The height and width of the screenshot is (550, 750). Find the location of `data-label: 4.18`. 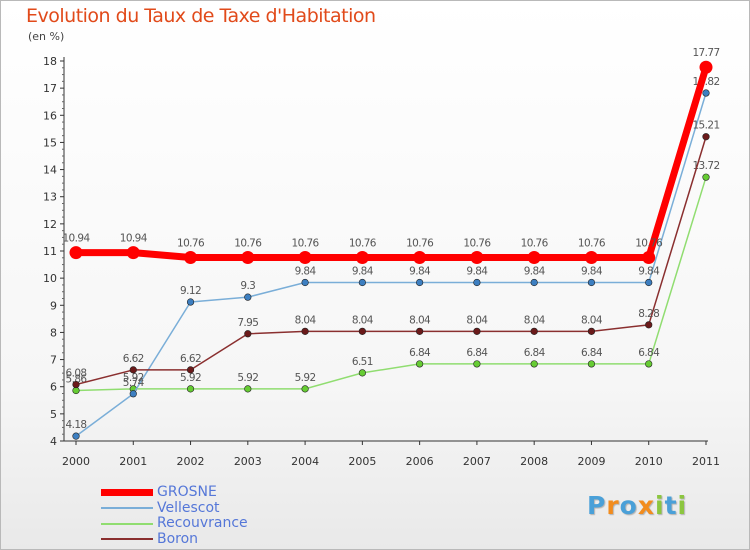

data-label: 4.18 is located at coordinates (76, 425).